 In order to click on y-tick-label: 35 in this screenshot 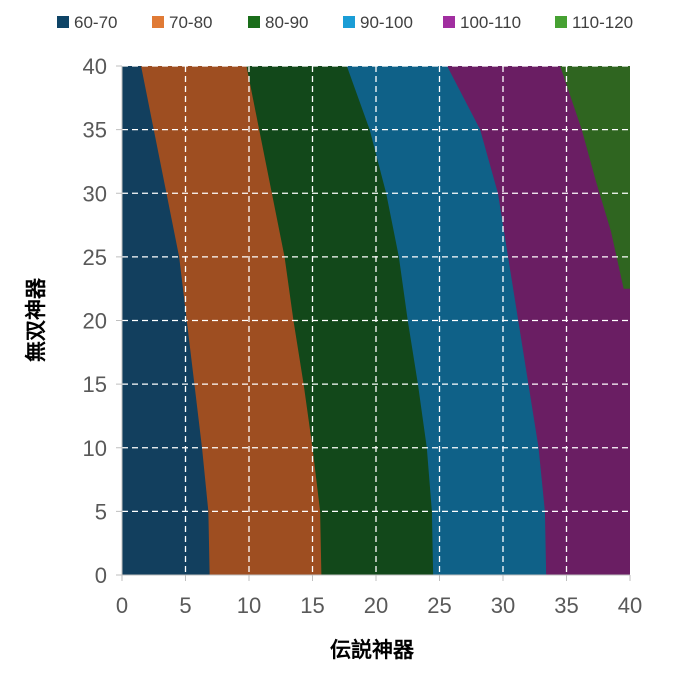, I will do `click(95, 130)`.